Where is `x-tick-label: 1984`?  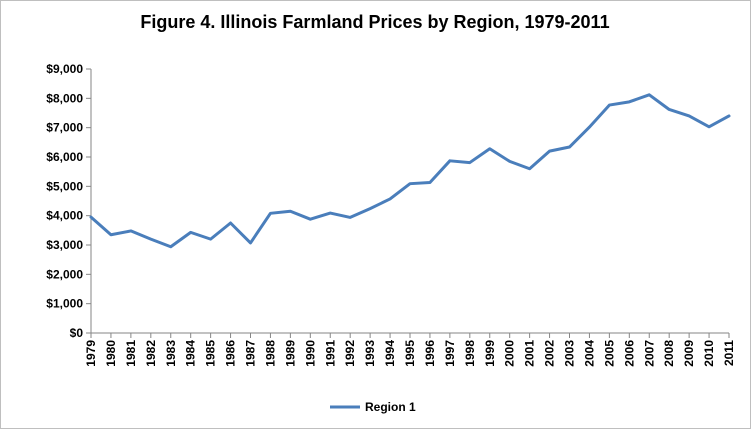
x-tick-label: 1984 is located at coordinates (191, 353).